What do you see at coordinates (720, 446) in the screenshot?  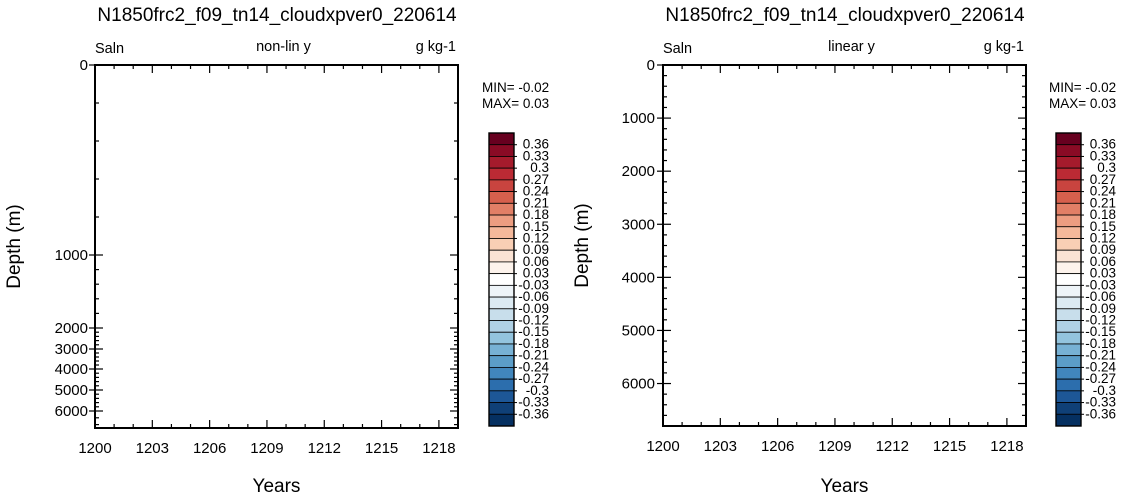 I see `x-tick-label: 1203` at bounding box center [720, 446].